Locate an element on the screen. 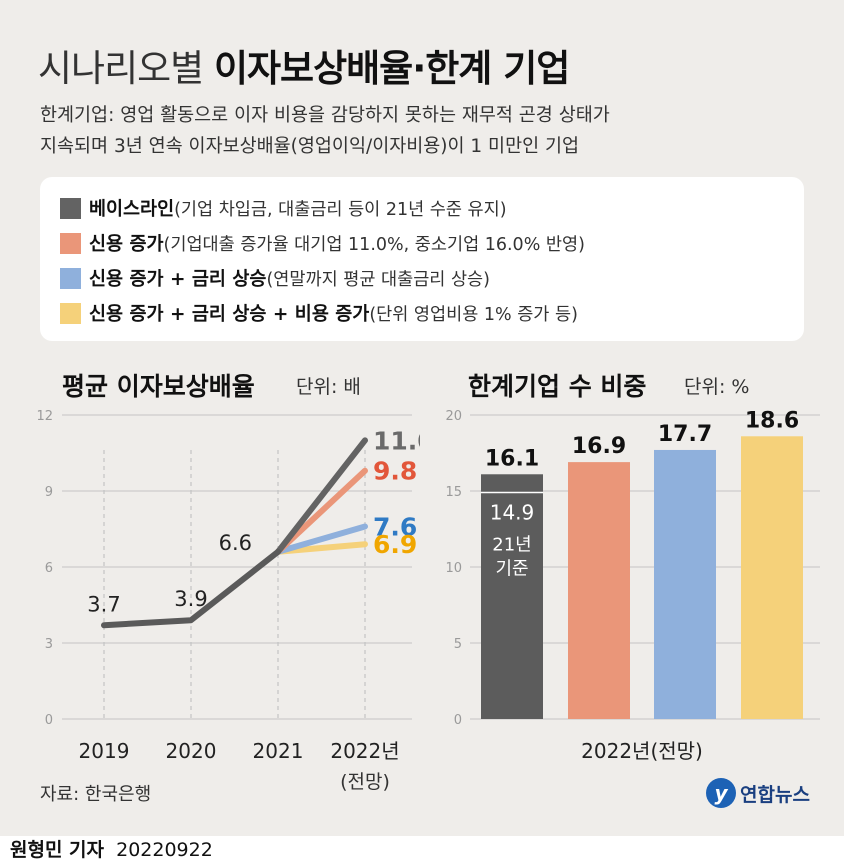 The image size is (844, 865). scenario-data-label: 11.0 is located at coordinates (396, 440).